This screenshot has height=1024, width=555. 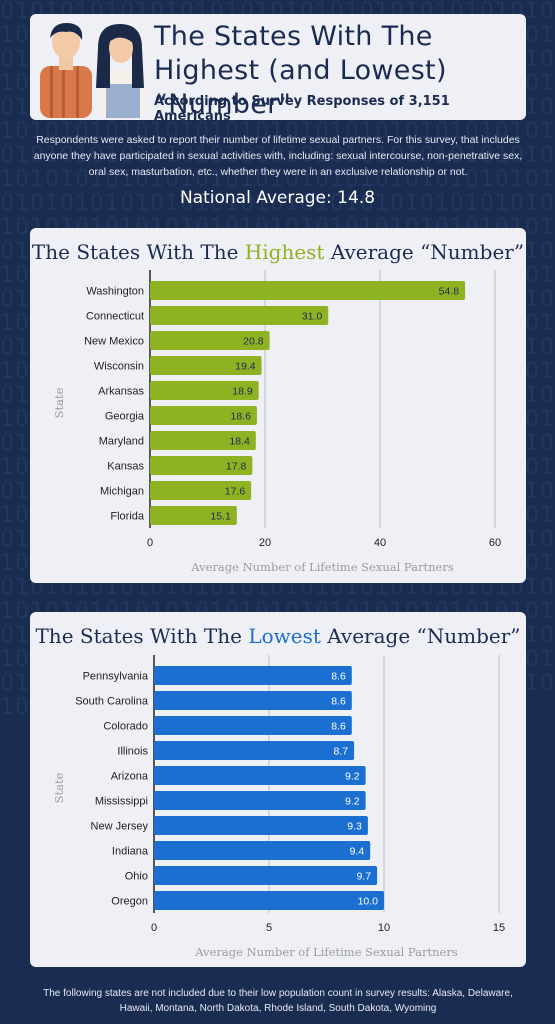 I want to click on highest-value-label: 18.4, so click(x=239, y=442).